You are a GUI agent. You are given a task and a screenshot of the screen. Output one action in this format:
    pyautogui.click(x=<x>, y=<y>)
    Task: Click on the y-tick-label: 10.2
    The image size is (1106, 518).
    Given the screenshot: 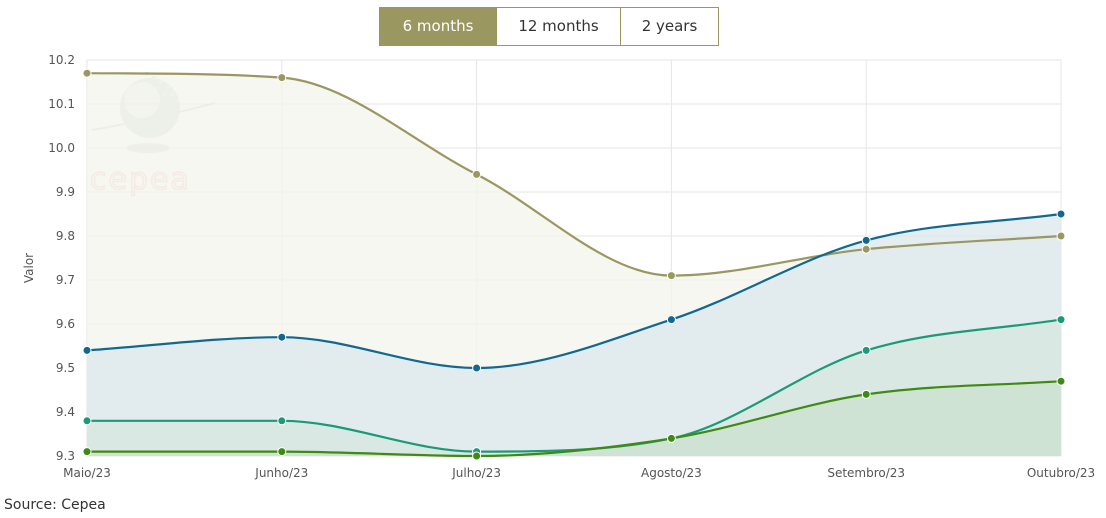 What is the action you would take?
    pyautogui.click(x=61, y=60)
    